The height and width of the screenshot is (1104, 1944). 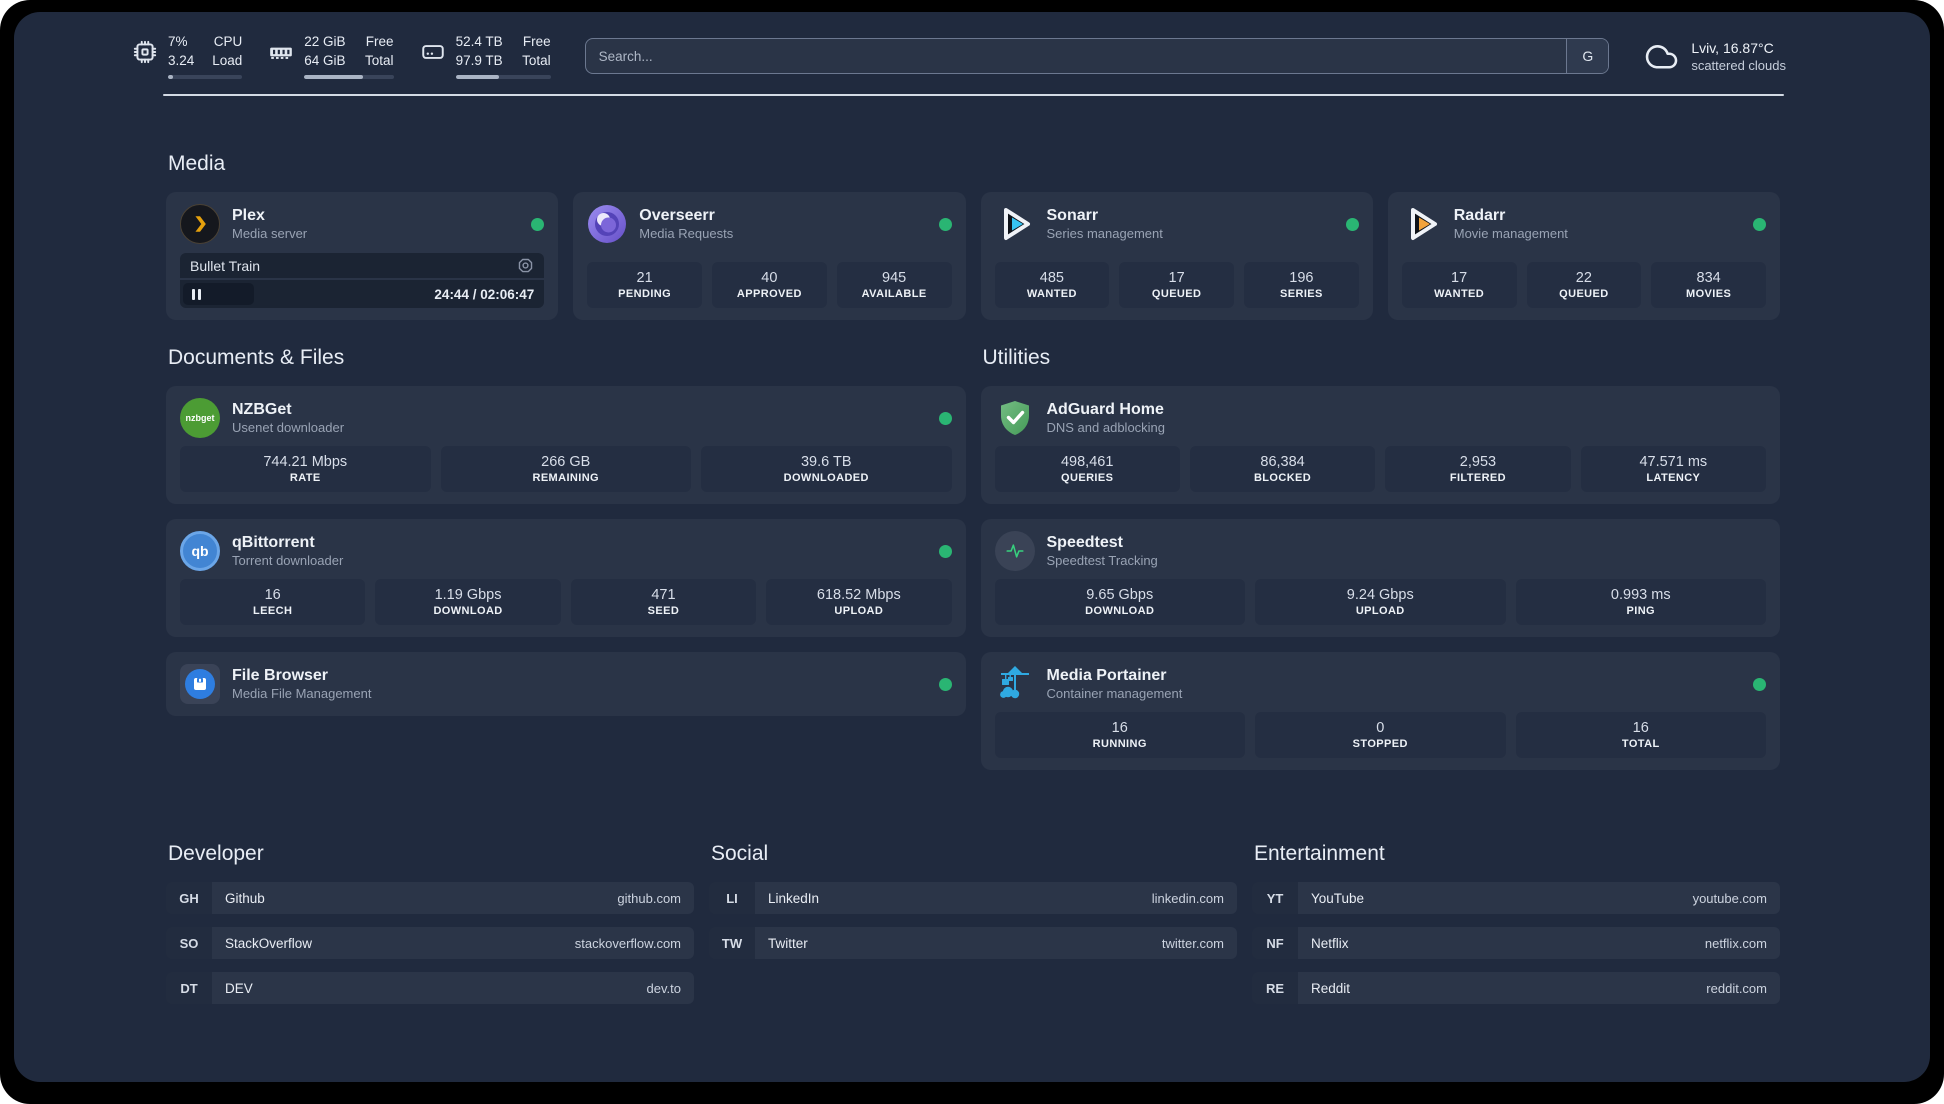 I want to click on stat-tile: 16 RUNNING, so click(x=1119, y=735).